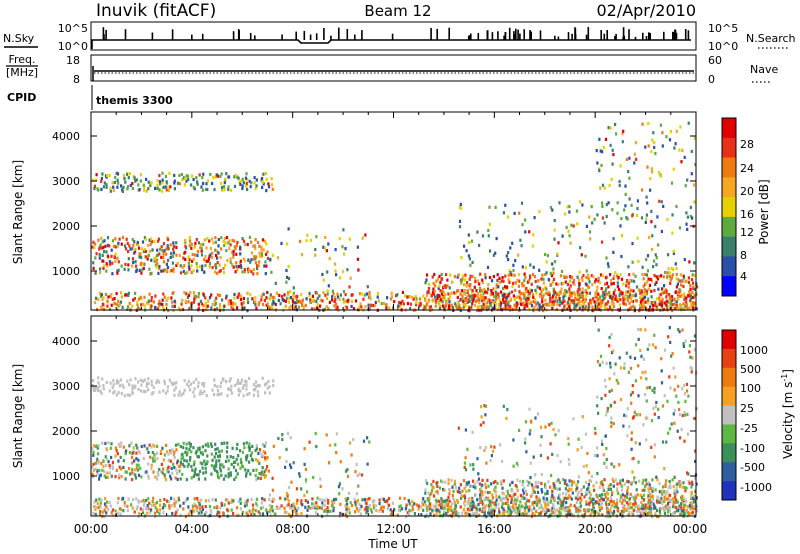 This screenshot has height=554, width=800. What do you see at coordinates (192, 529) in the screenshot?
I see `xtick-0400: 04:00` at bounding box center [192, 529].